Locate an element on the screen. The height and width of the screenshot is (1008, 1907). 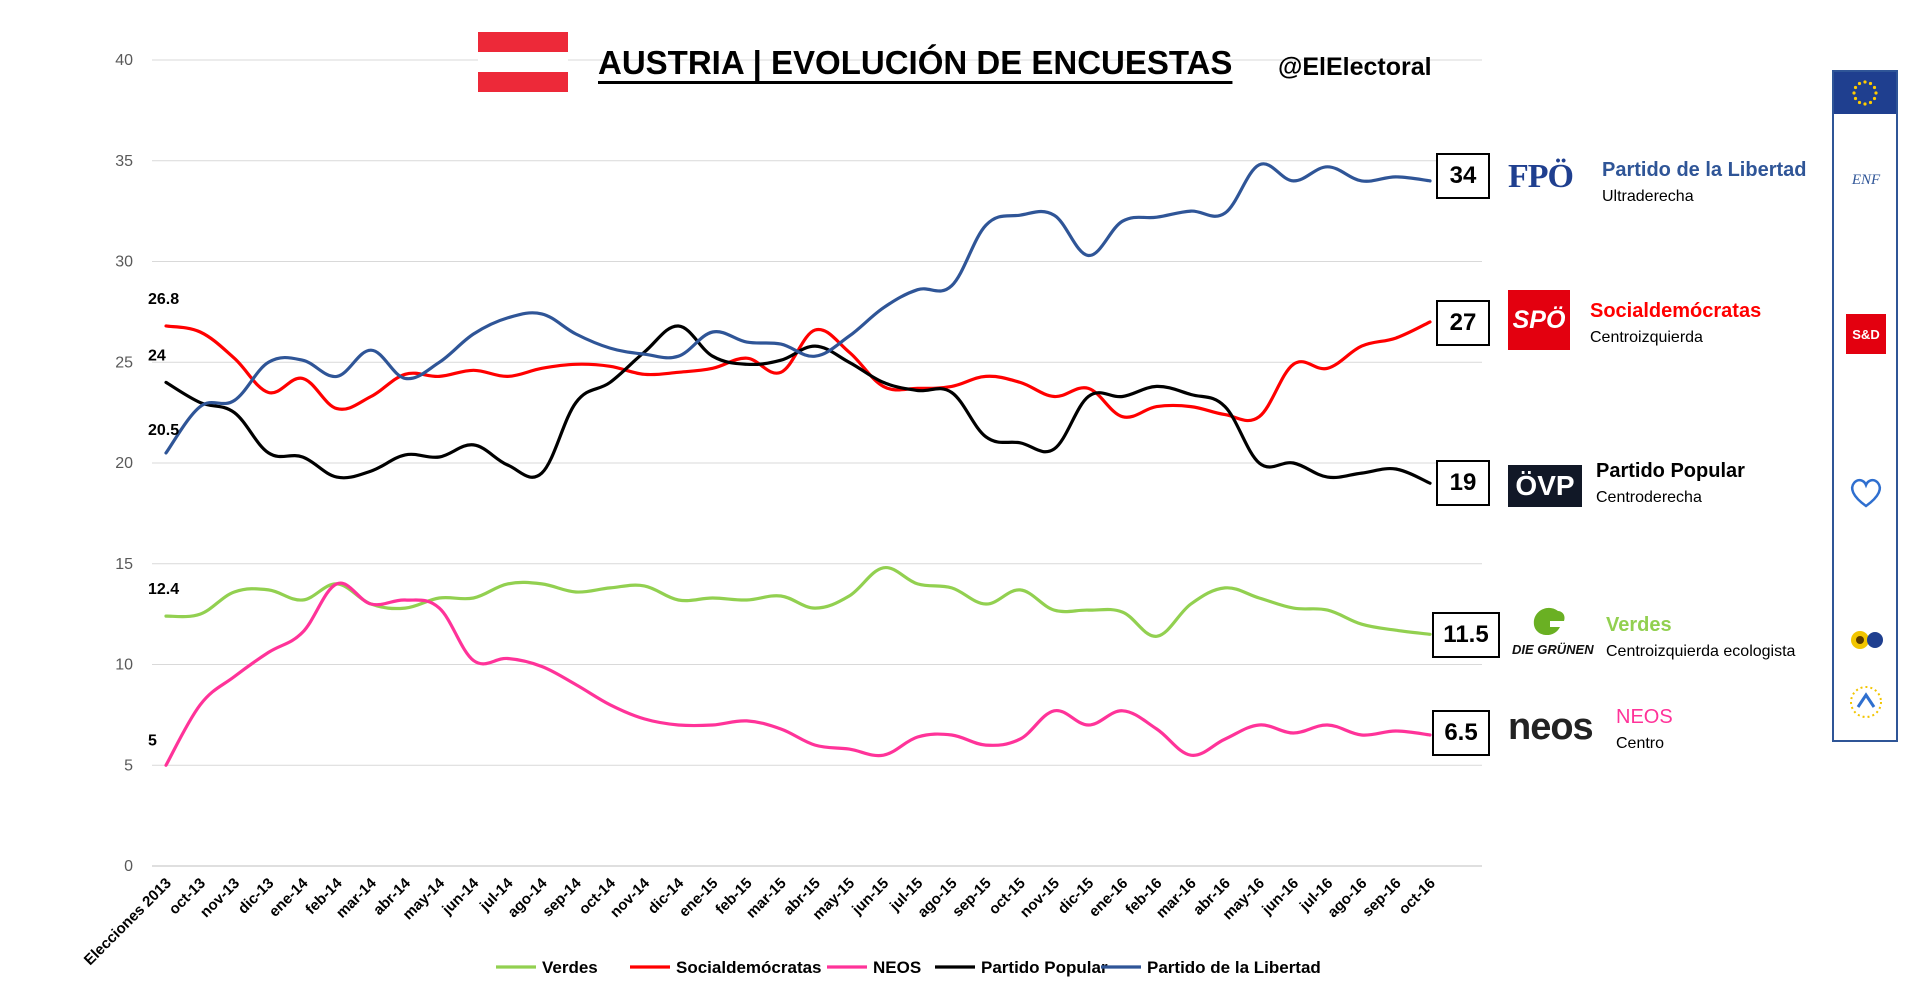
start-value-labels: 12.4 26.8 5 24 20.5 is located at coordinates (163, 520).